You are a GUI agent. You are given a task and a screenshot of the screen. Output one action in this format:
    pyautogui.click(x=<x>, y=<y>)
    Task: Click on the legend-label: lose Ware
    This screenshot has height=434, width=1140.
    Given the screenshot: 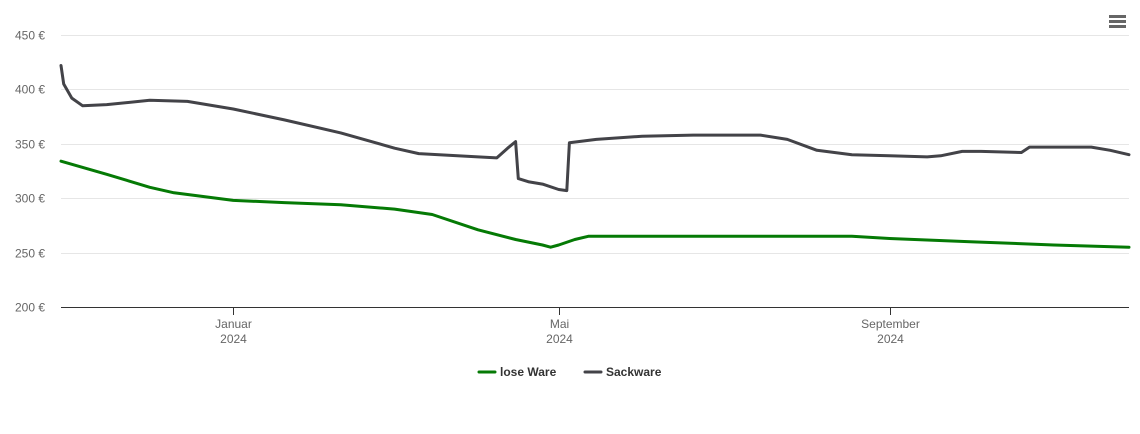 What is the action you would take?
    pyautogui.click(x=528, y=372)
    